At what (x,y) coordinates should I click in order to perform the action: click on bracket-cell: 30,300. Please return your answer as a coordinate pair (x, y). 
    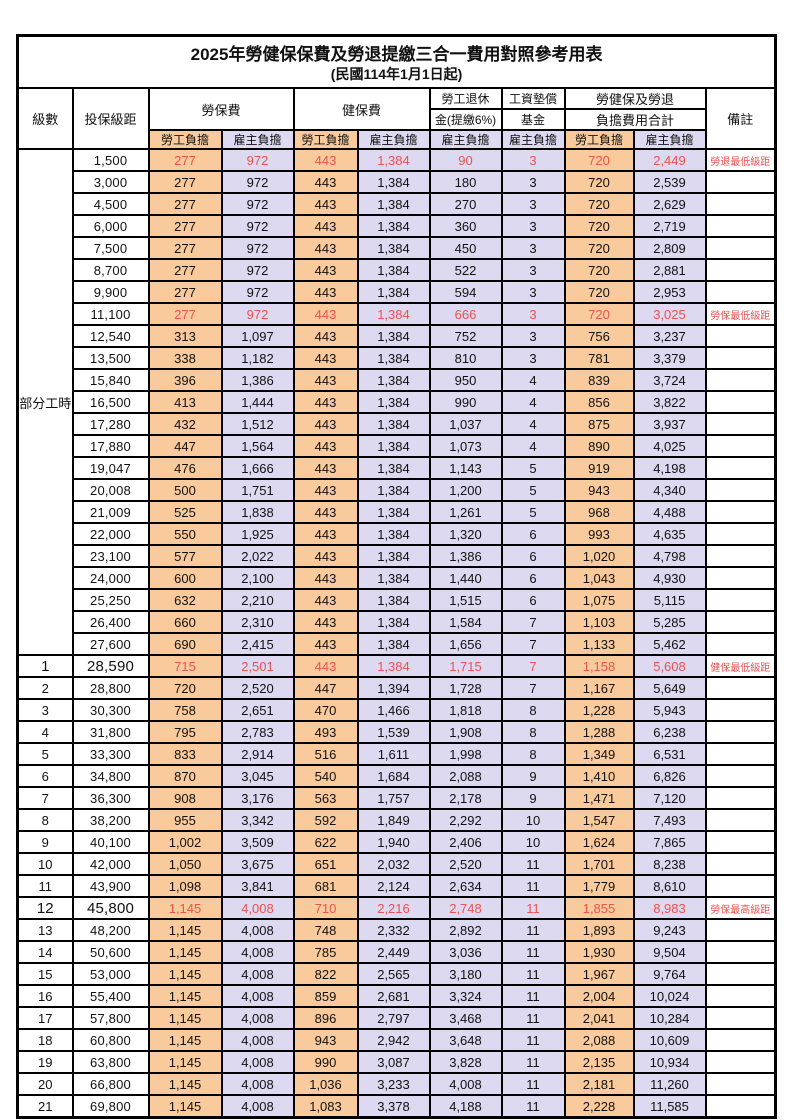
    Looking at the image, I should click on (110, 710).